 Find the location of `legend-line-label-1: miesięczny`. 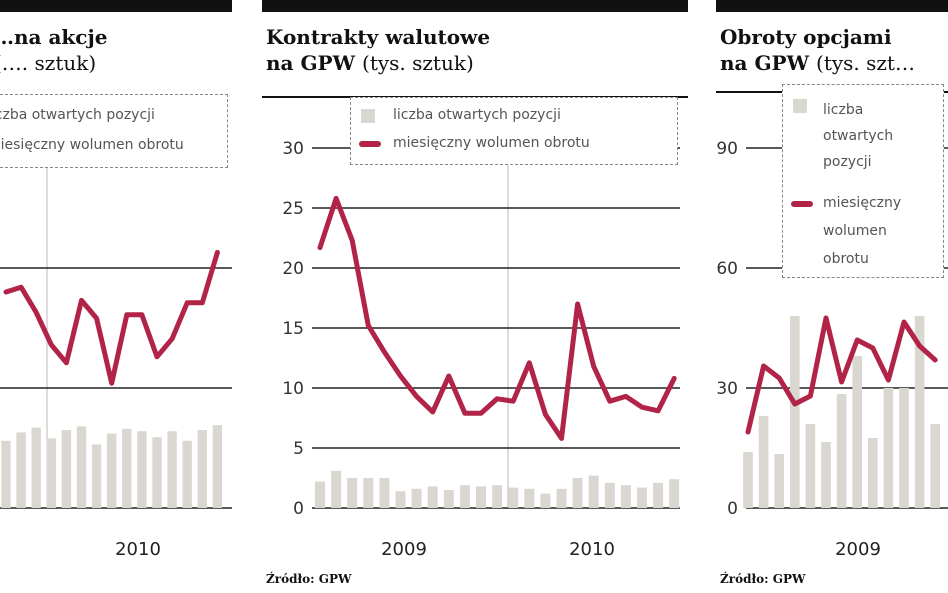

legend-line-label-1: miesięczny is located at coordinates (862, 203).